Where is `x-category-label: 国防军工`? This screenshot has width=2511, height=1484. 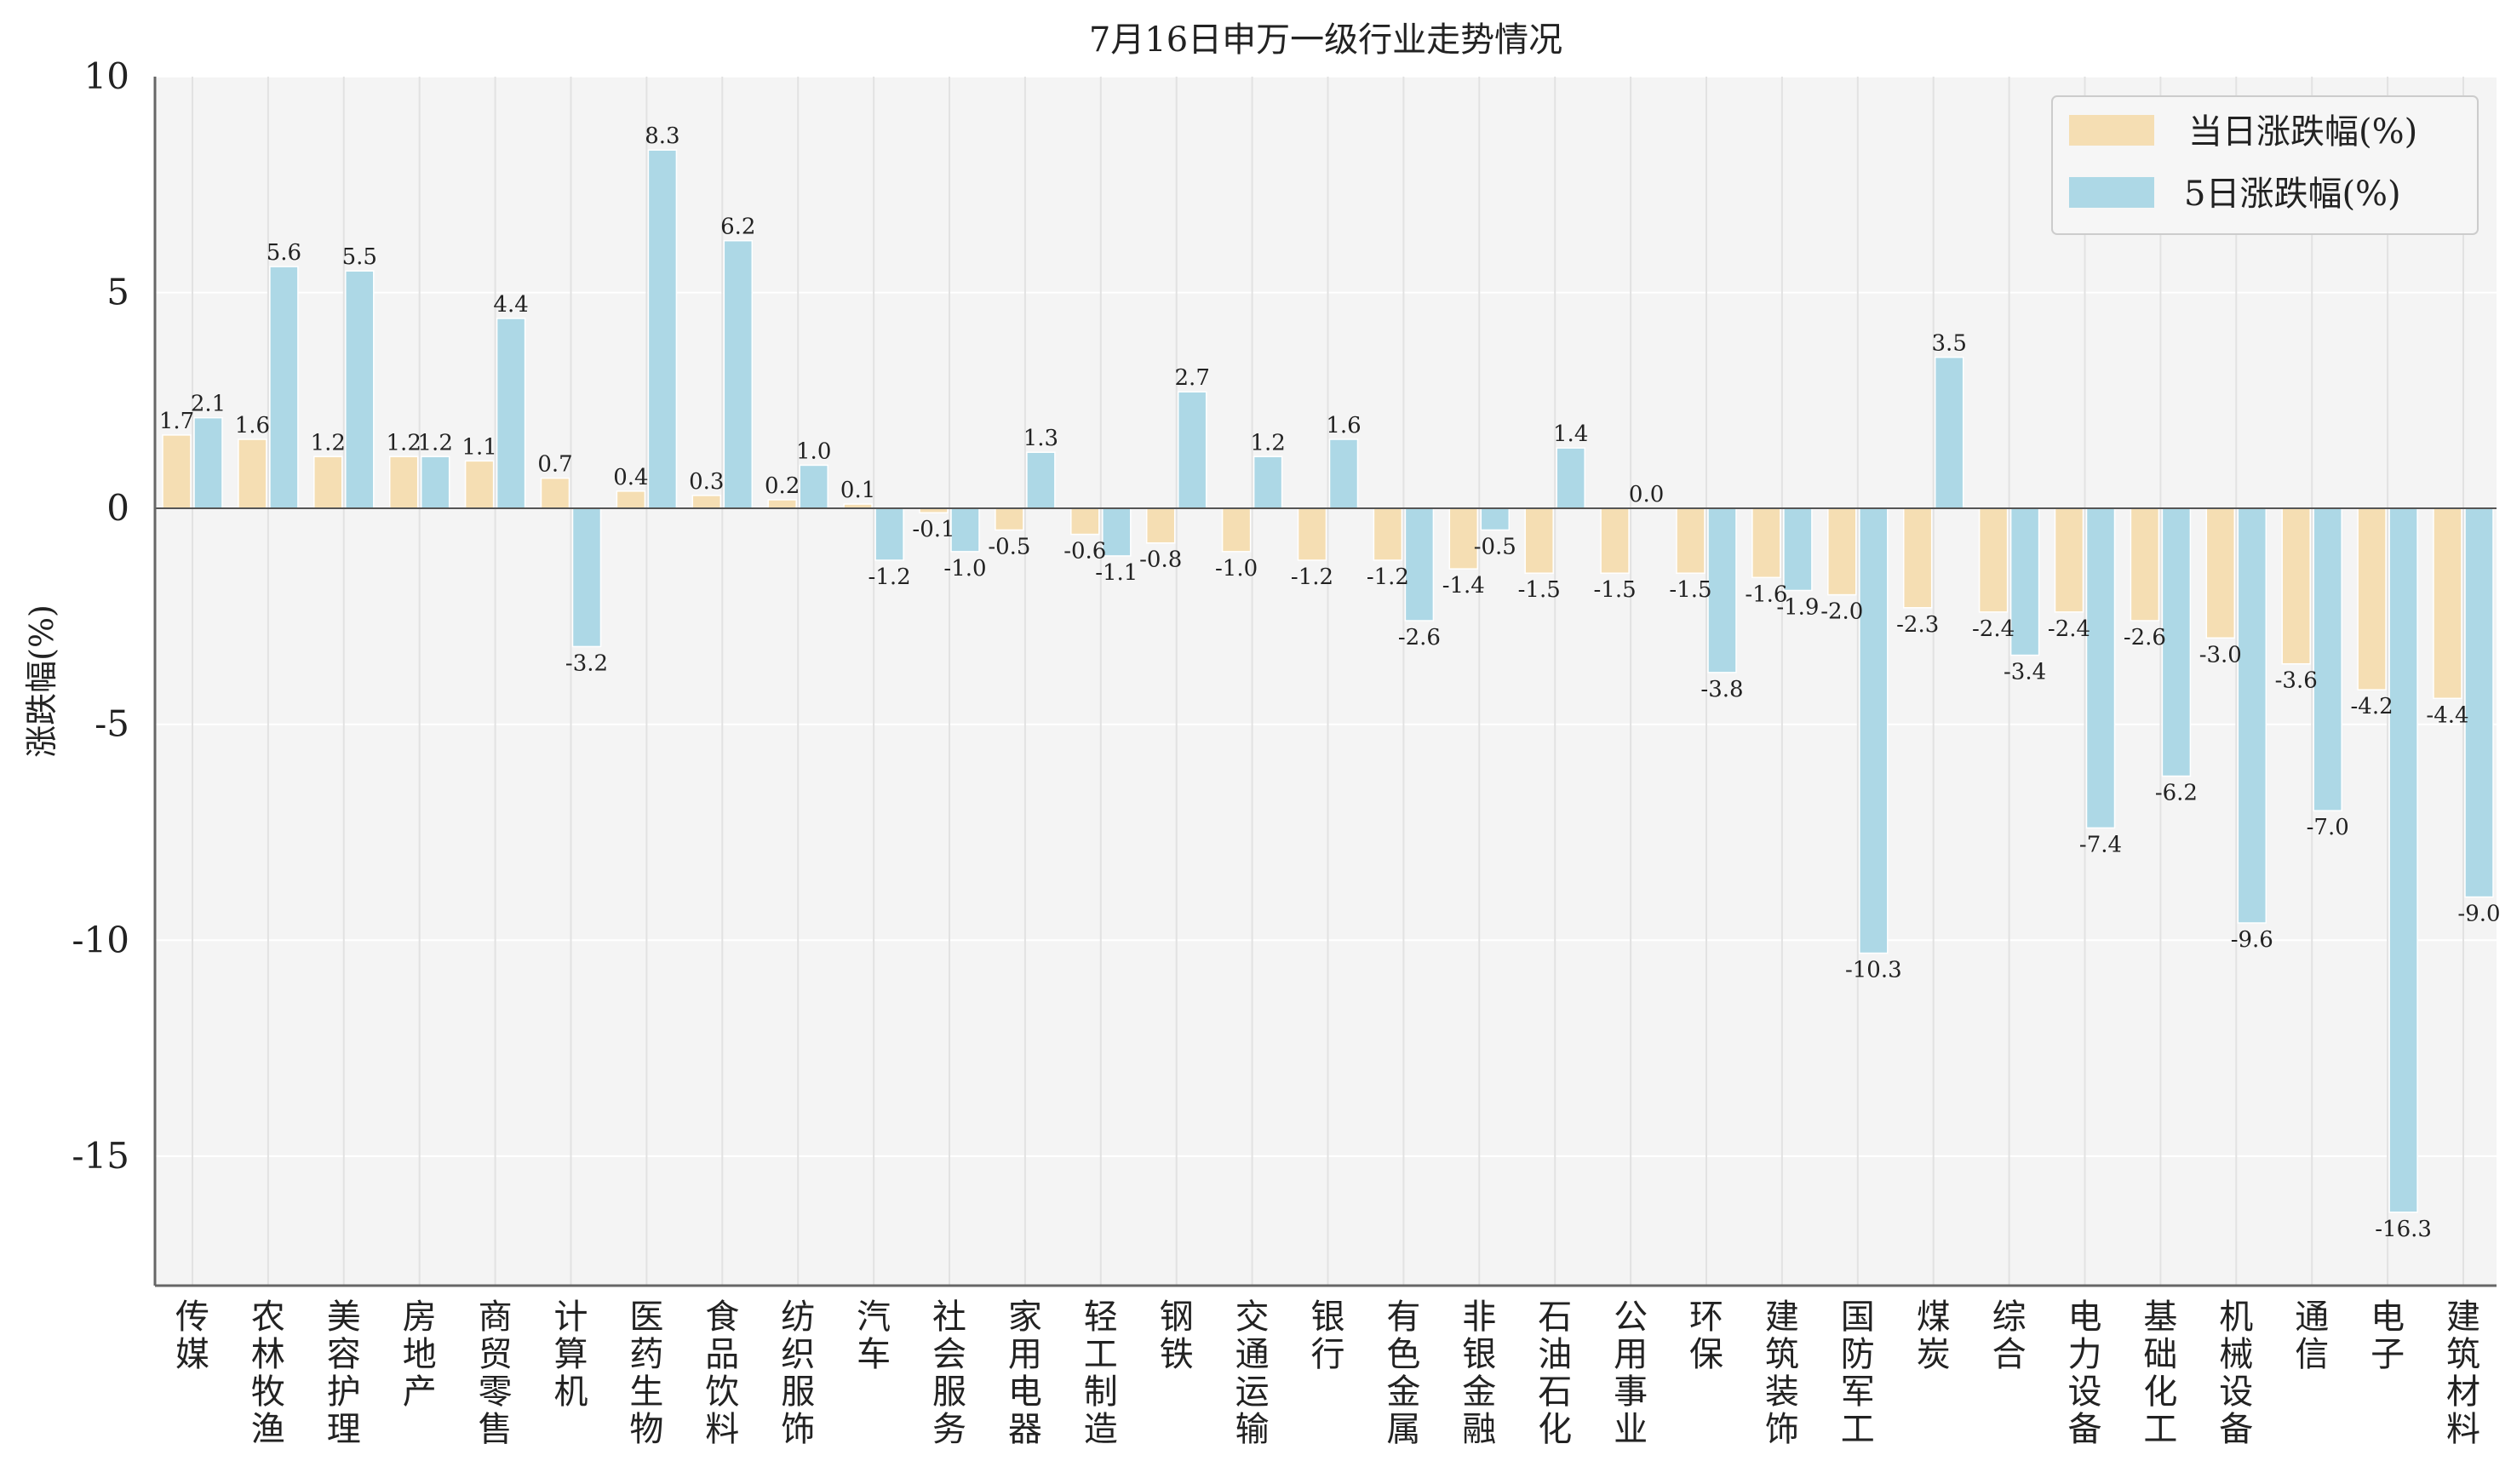 x-category-label: 国防军工 is located at coordinates (1858, 1374).